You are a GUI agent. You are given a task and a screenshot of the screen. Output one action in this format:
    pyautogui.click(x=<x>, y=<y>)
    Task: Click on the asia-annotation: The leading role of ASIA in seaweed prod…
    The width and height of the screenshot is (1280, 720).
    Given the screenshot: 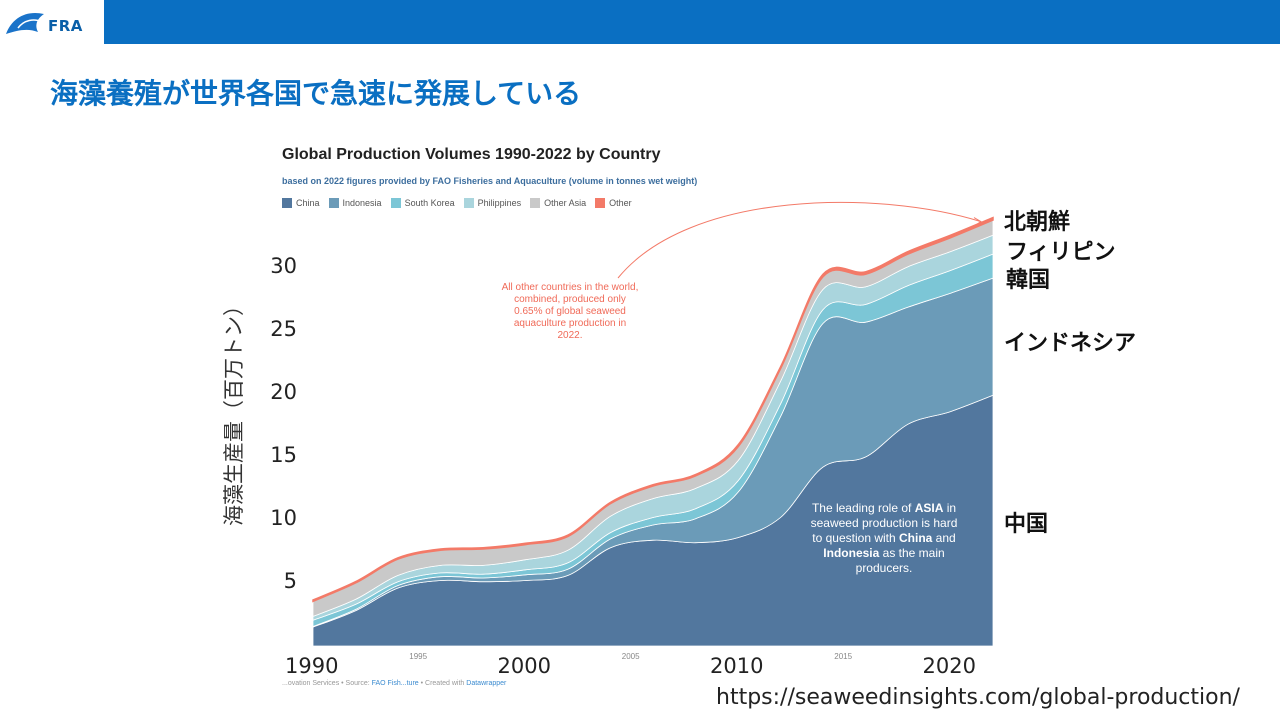 What is the action you would take?
    pyautogui.click(x=884, y=538)
    